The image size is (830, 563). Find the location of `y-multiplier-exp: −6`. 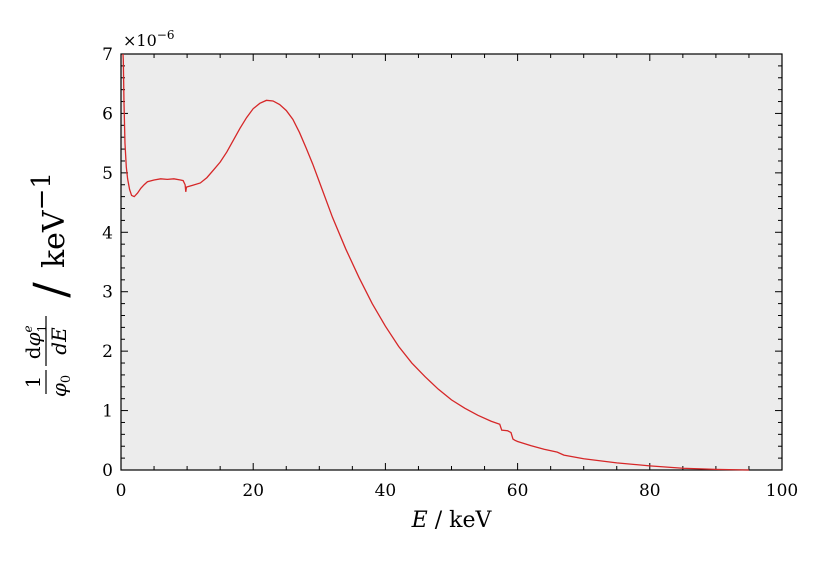

y-multiplier-exp: −6 is located at coordinates (166, 35).